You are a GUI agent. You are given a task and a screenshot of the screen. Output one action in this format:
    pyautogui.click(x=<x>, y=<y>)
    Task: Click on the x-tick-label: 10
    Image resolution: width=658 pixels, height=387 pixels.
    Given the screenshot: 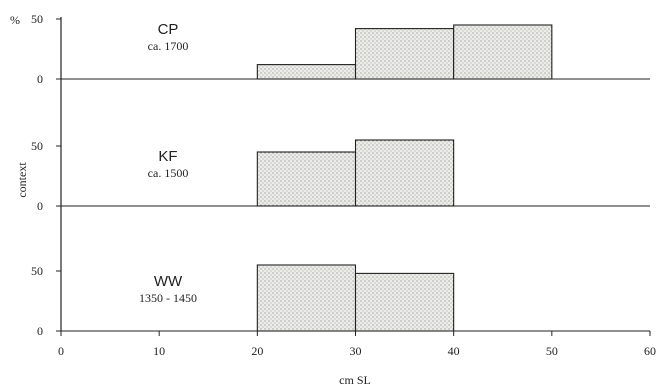 What is the action you would take?
    pyautogui.click(x=159, y=351)
    